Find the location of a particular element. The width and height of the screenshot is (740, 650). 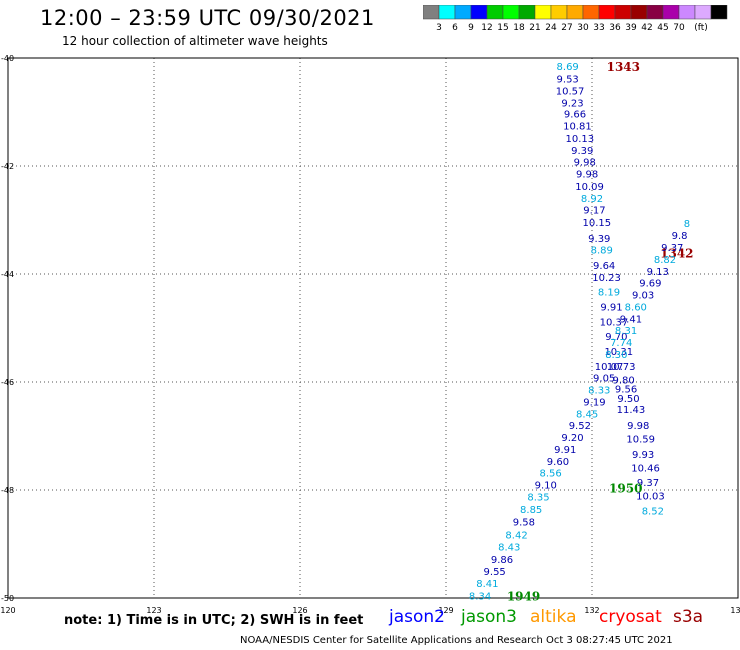

wave-height-value: 9.69 is located at coordinates (650, 284).